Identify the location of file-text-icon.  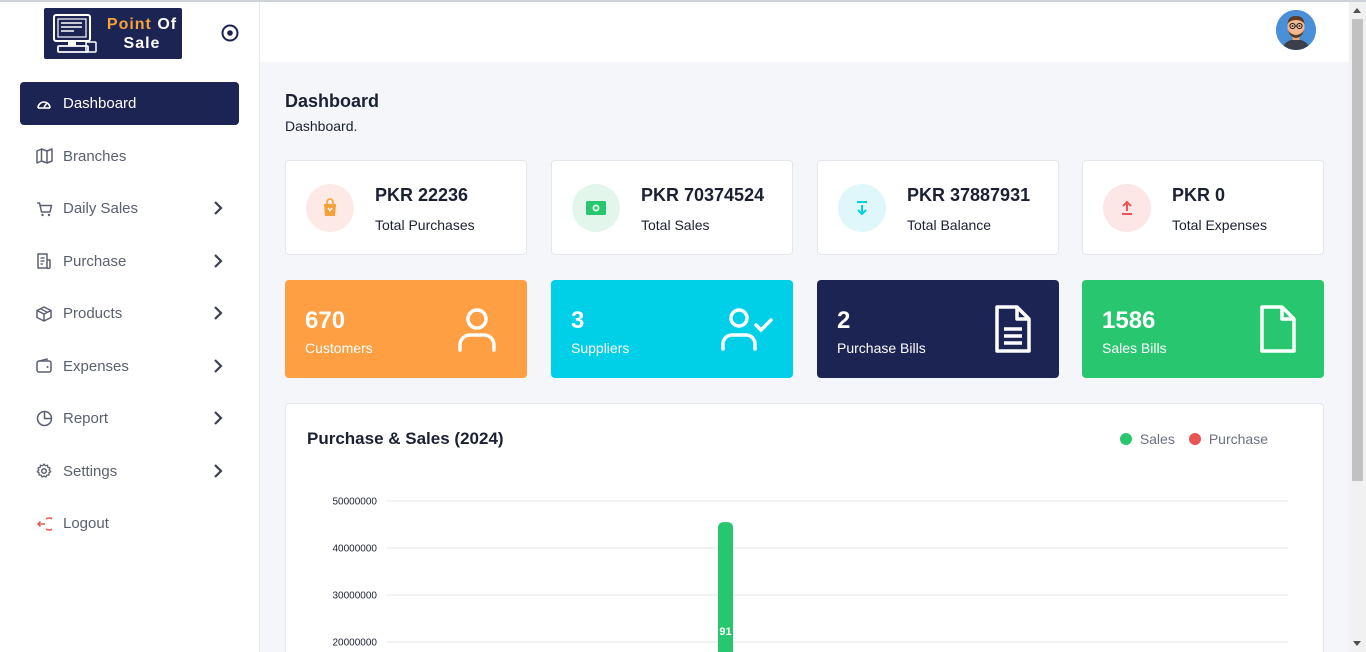
(1013, 329).